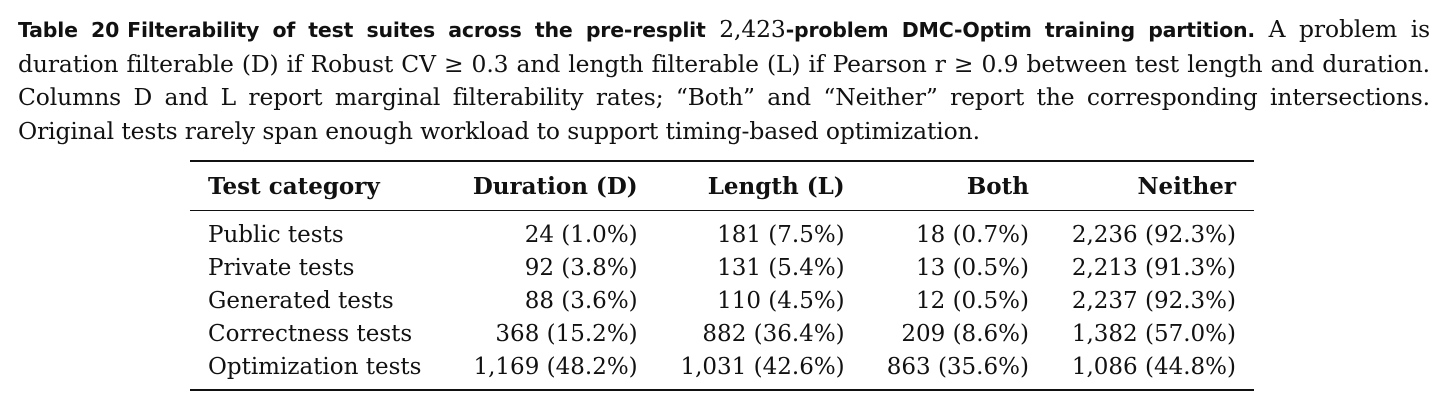  Describe the element at coordinates (315, 366) in the screenshot. I see `cell-test-category: Optimization tests` at that location.